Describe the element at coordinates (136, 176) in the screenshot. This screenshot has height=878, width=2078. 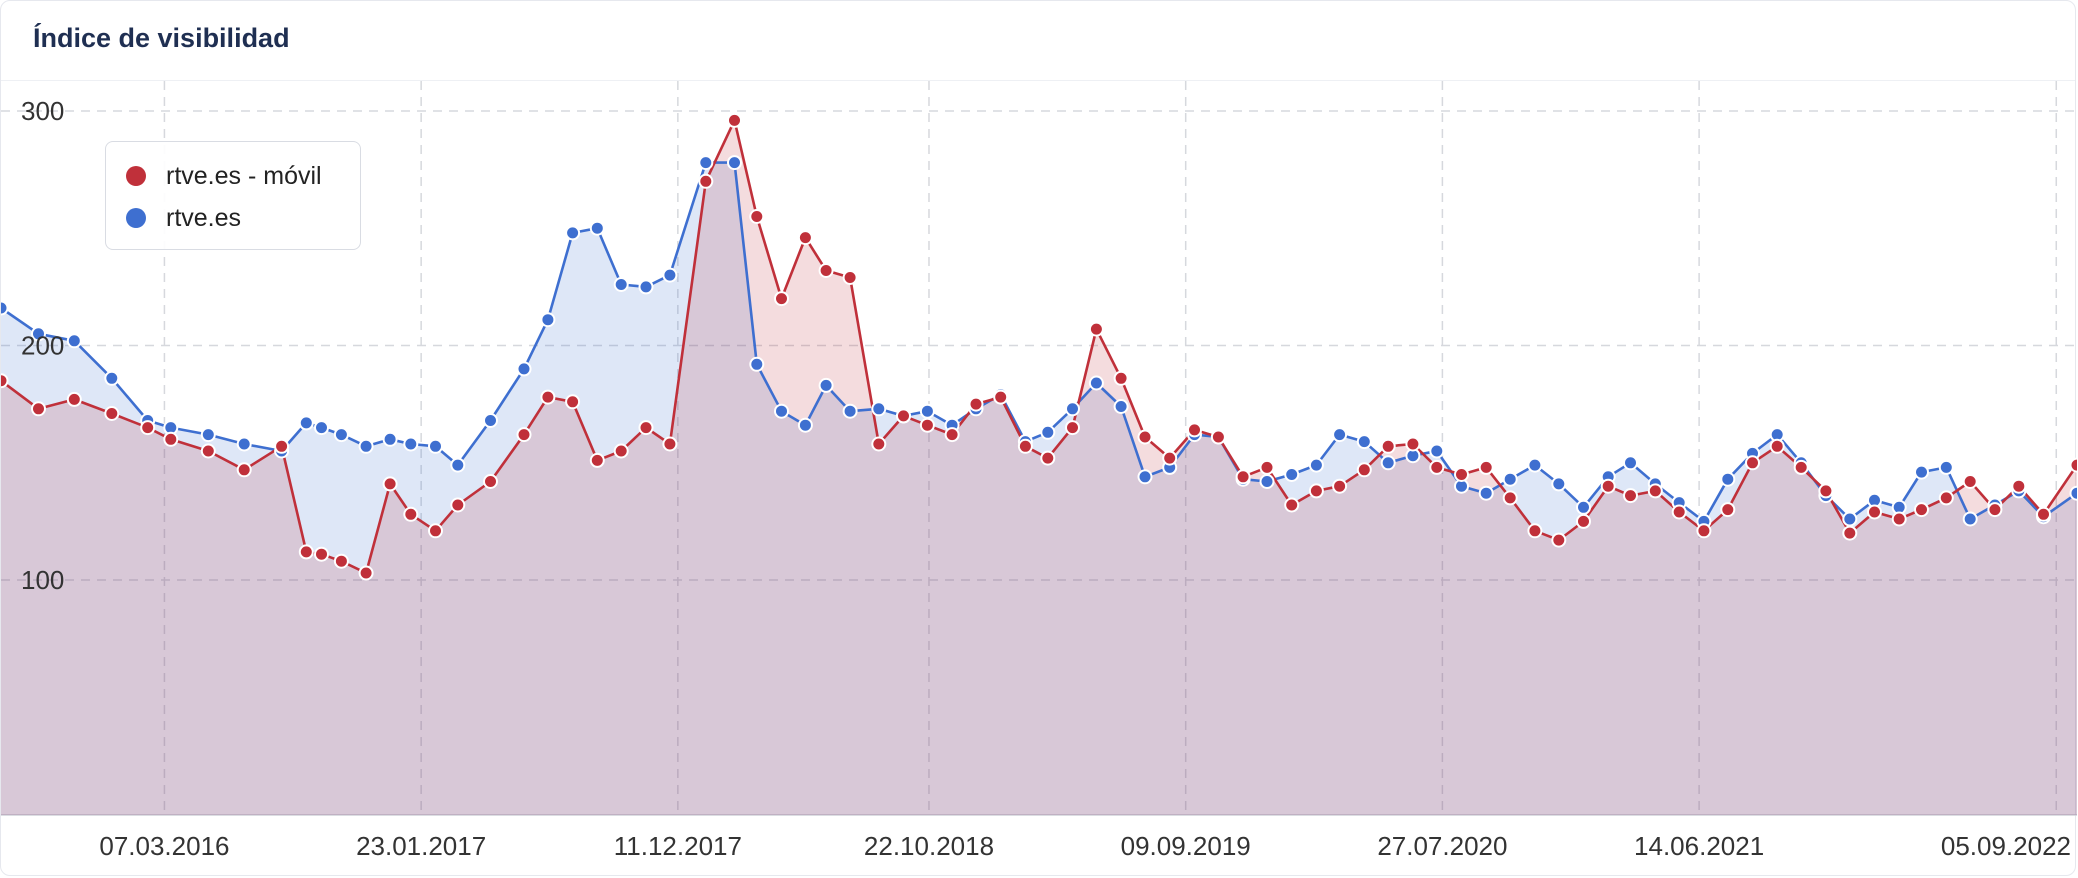
I see `legend-marker-mobile` at that location.